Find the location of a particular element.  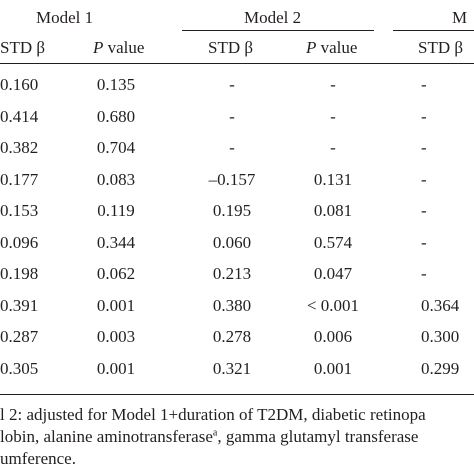

table-cell: 0.391 is located at coordinates (19, 305).